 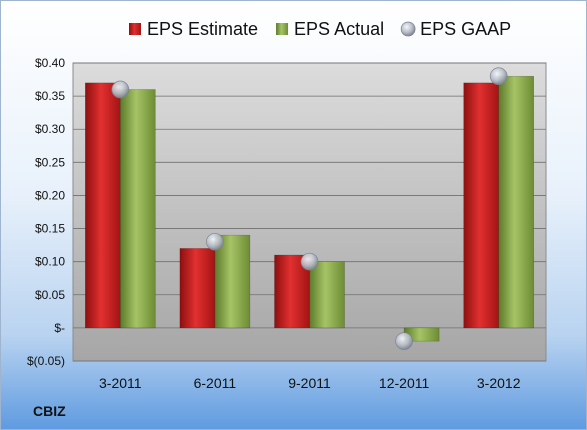 I want to click on company-ticker: CBIZ, so click(x=49, y=411).